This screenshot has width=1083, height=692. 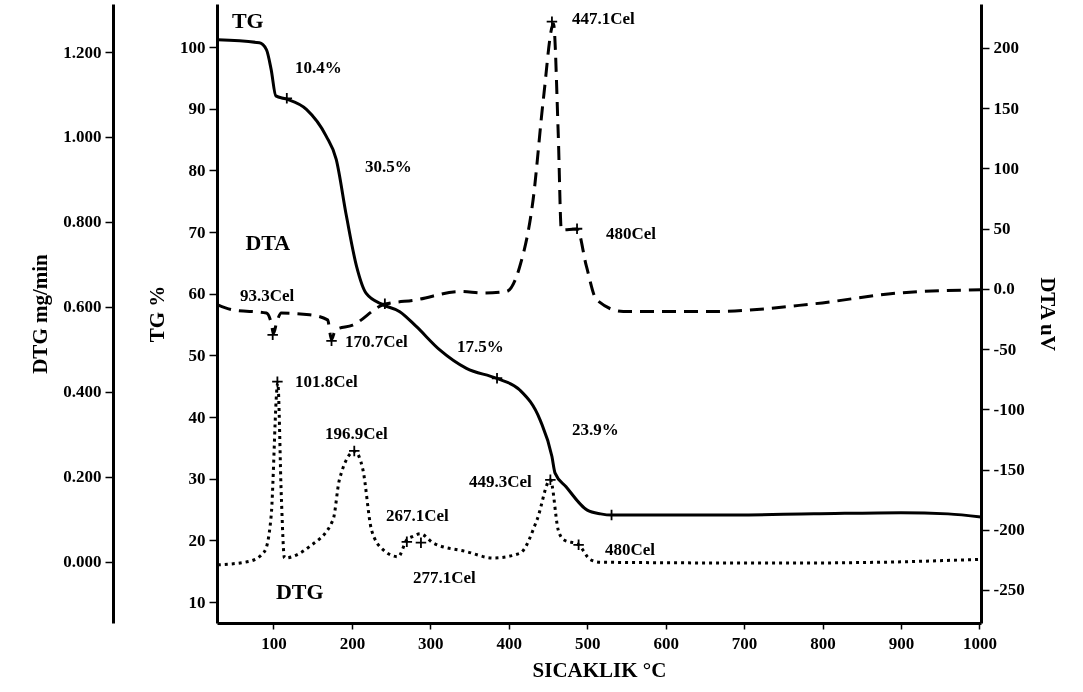 I want to click on y3-tick-label: 1.000, so click(x=82, y=137).